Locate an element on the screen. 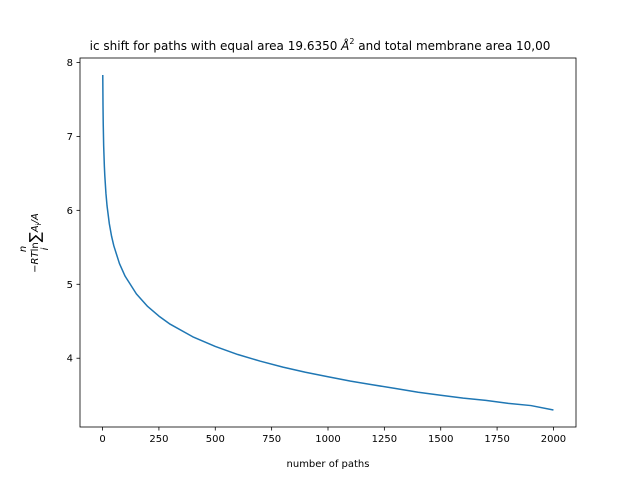 Image resolution: width=640 pixels, height=480 pixels. title-unit-exponent: 2 is located at coordinates (351, 41).